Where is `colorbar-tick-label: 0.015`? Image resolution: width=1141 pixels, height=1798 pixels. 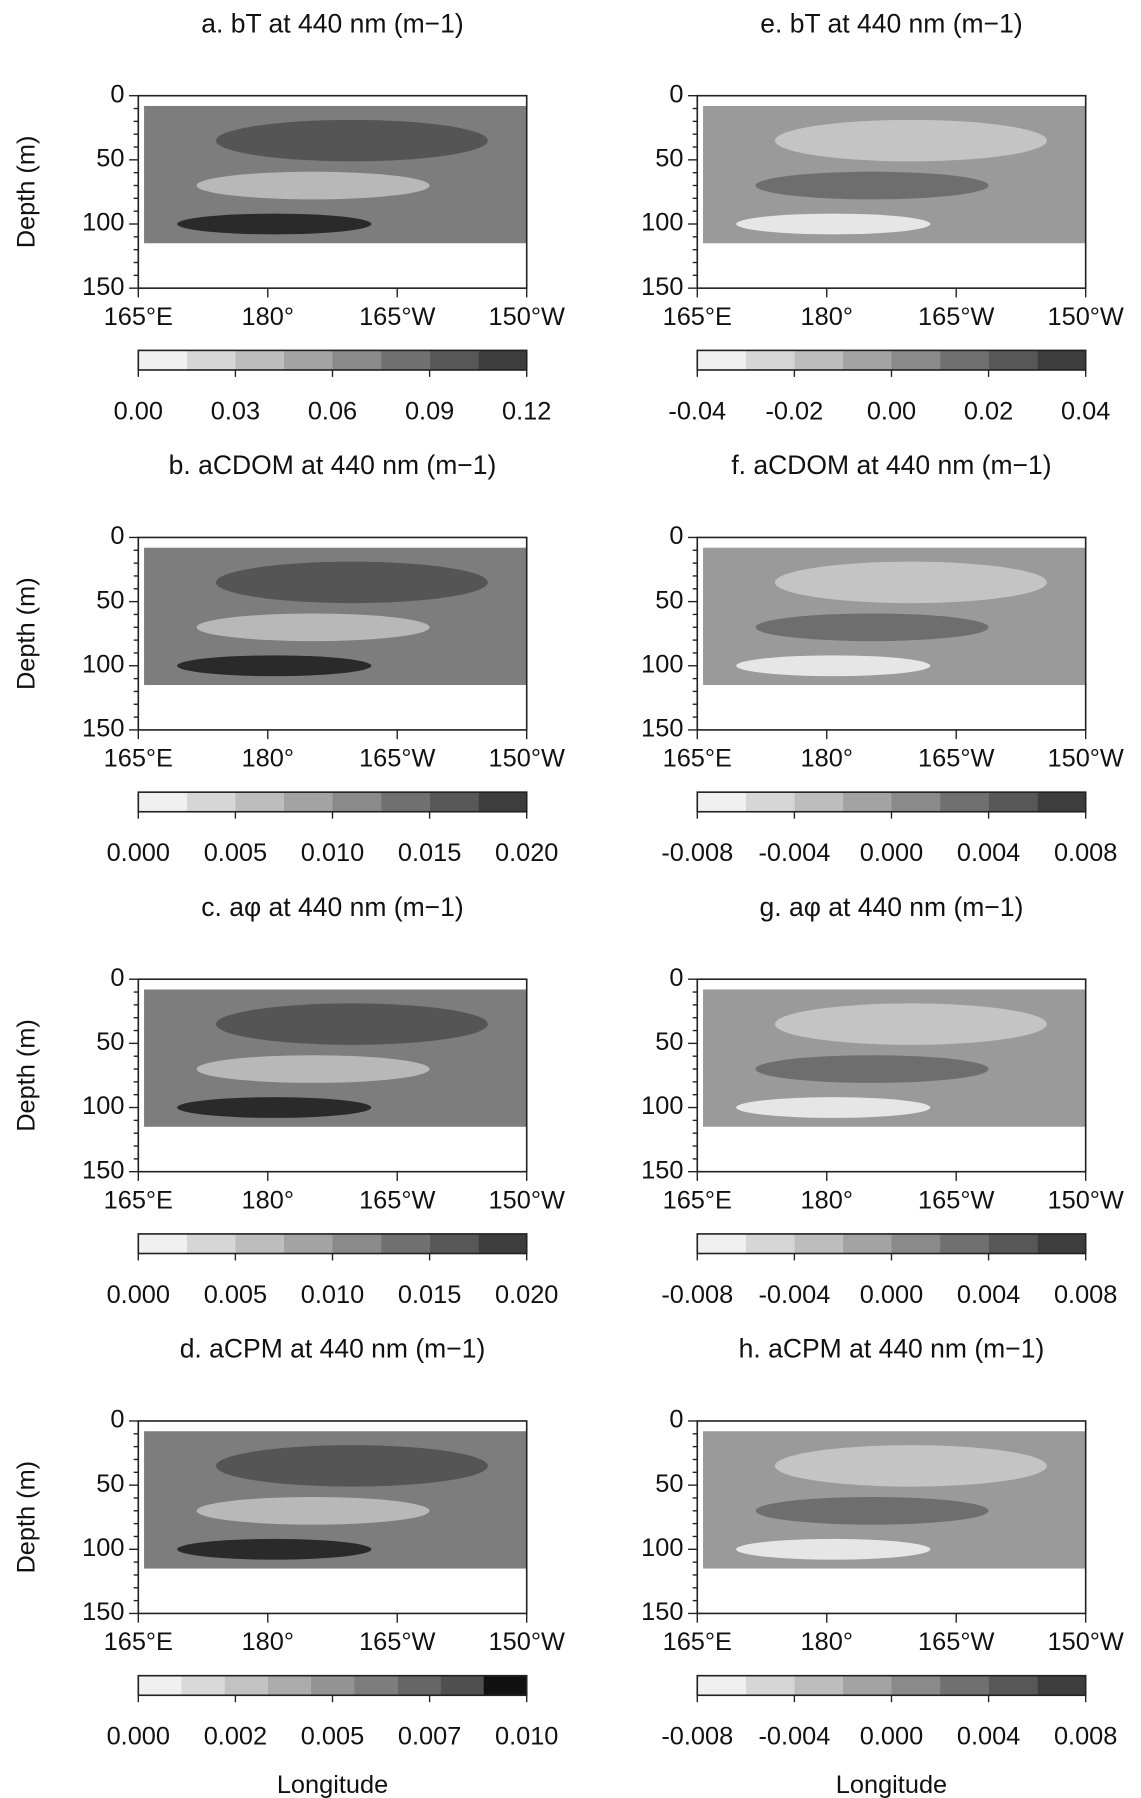
colorbar-tick-label: 0.015 is located at coordinates (429, 1295).